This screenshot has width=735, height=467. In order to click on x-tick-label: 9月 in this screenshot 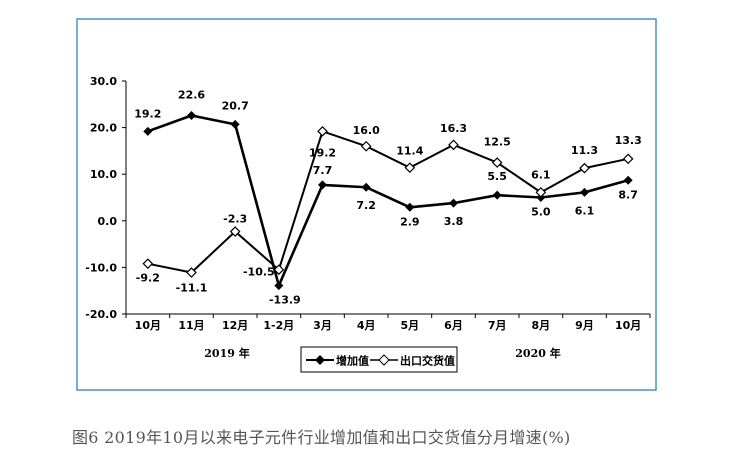, I will do `click(584, 325)`.